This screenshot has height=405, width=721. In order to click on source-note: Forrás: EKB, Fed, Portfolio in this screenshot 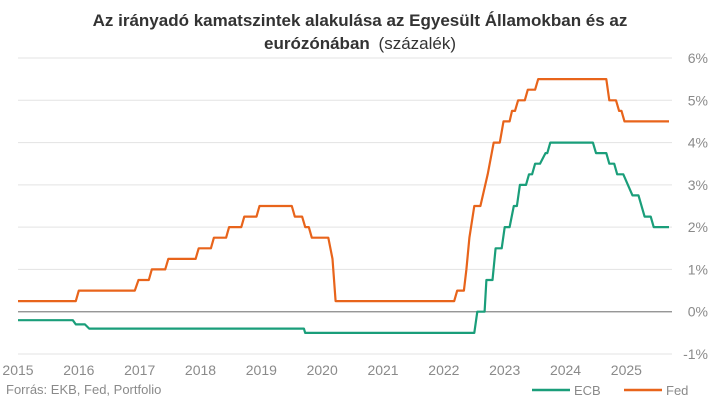, I will do `click(83, 389)`.